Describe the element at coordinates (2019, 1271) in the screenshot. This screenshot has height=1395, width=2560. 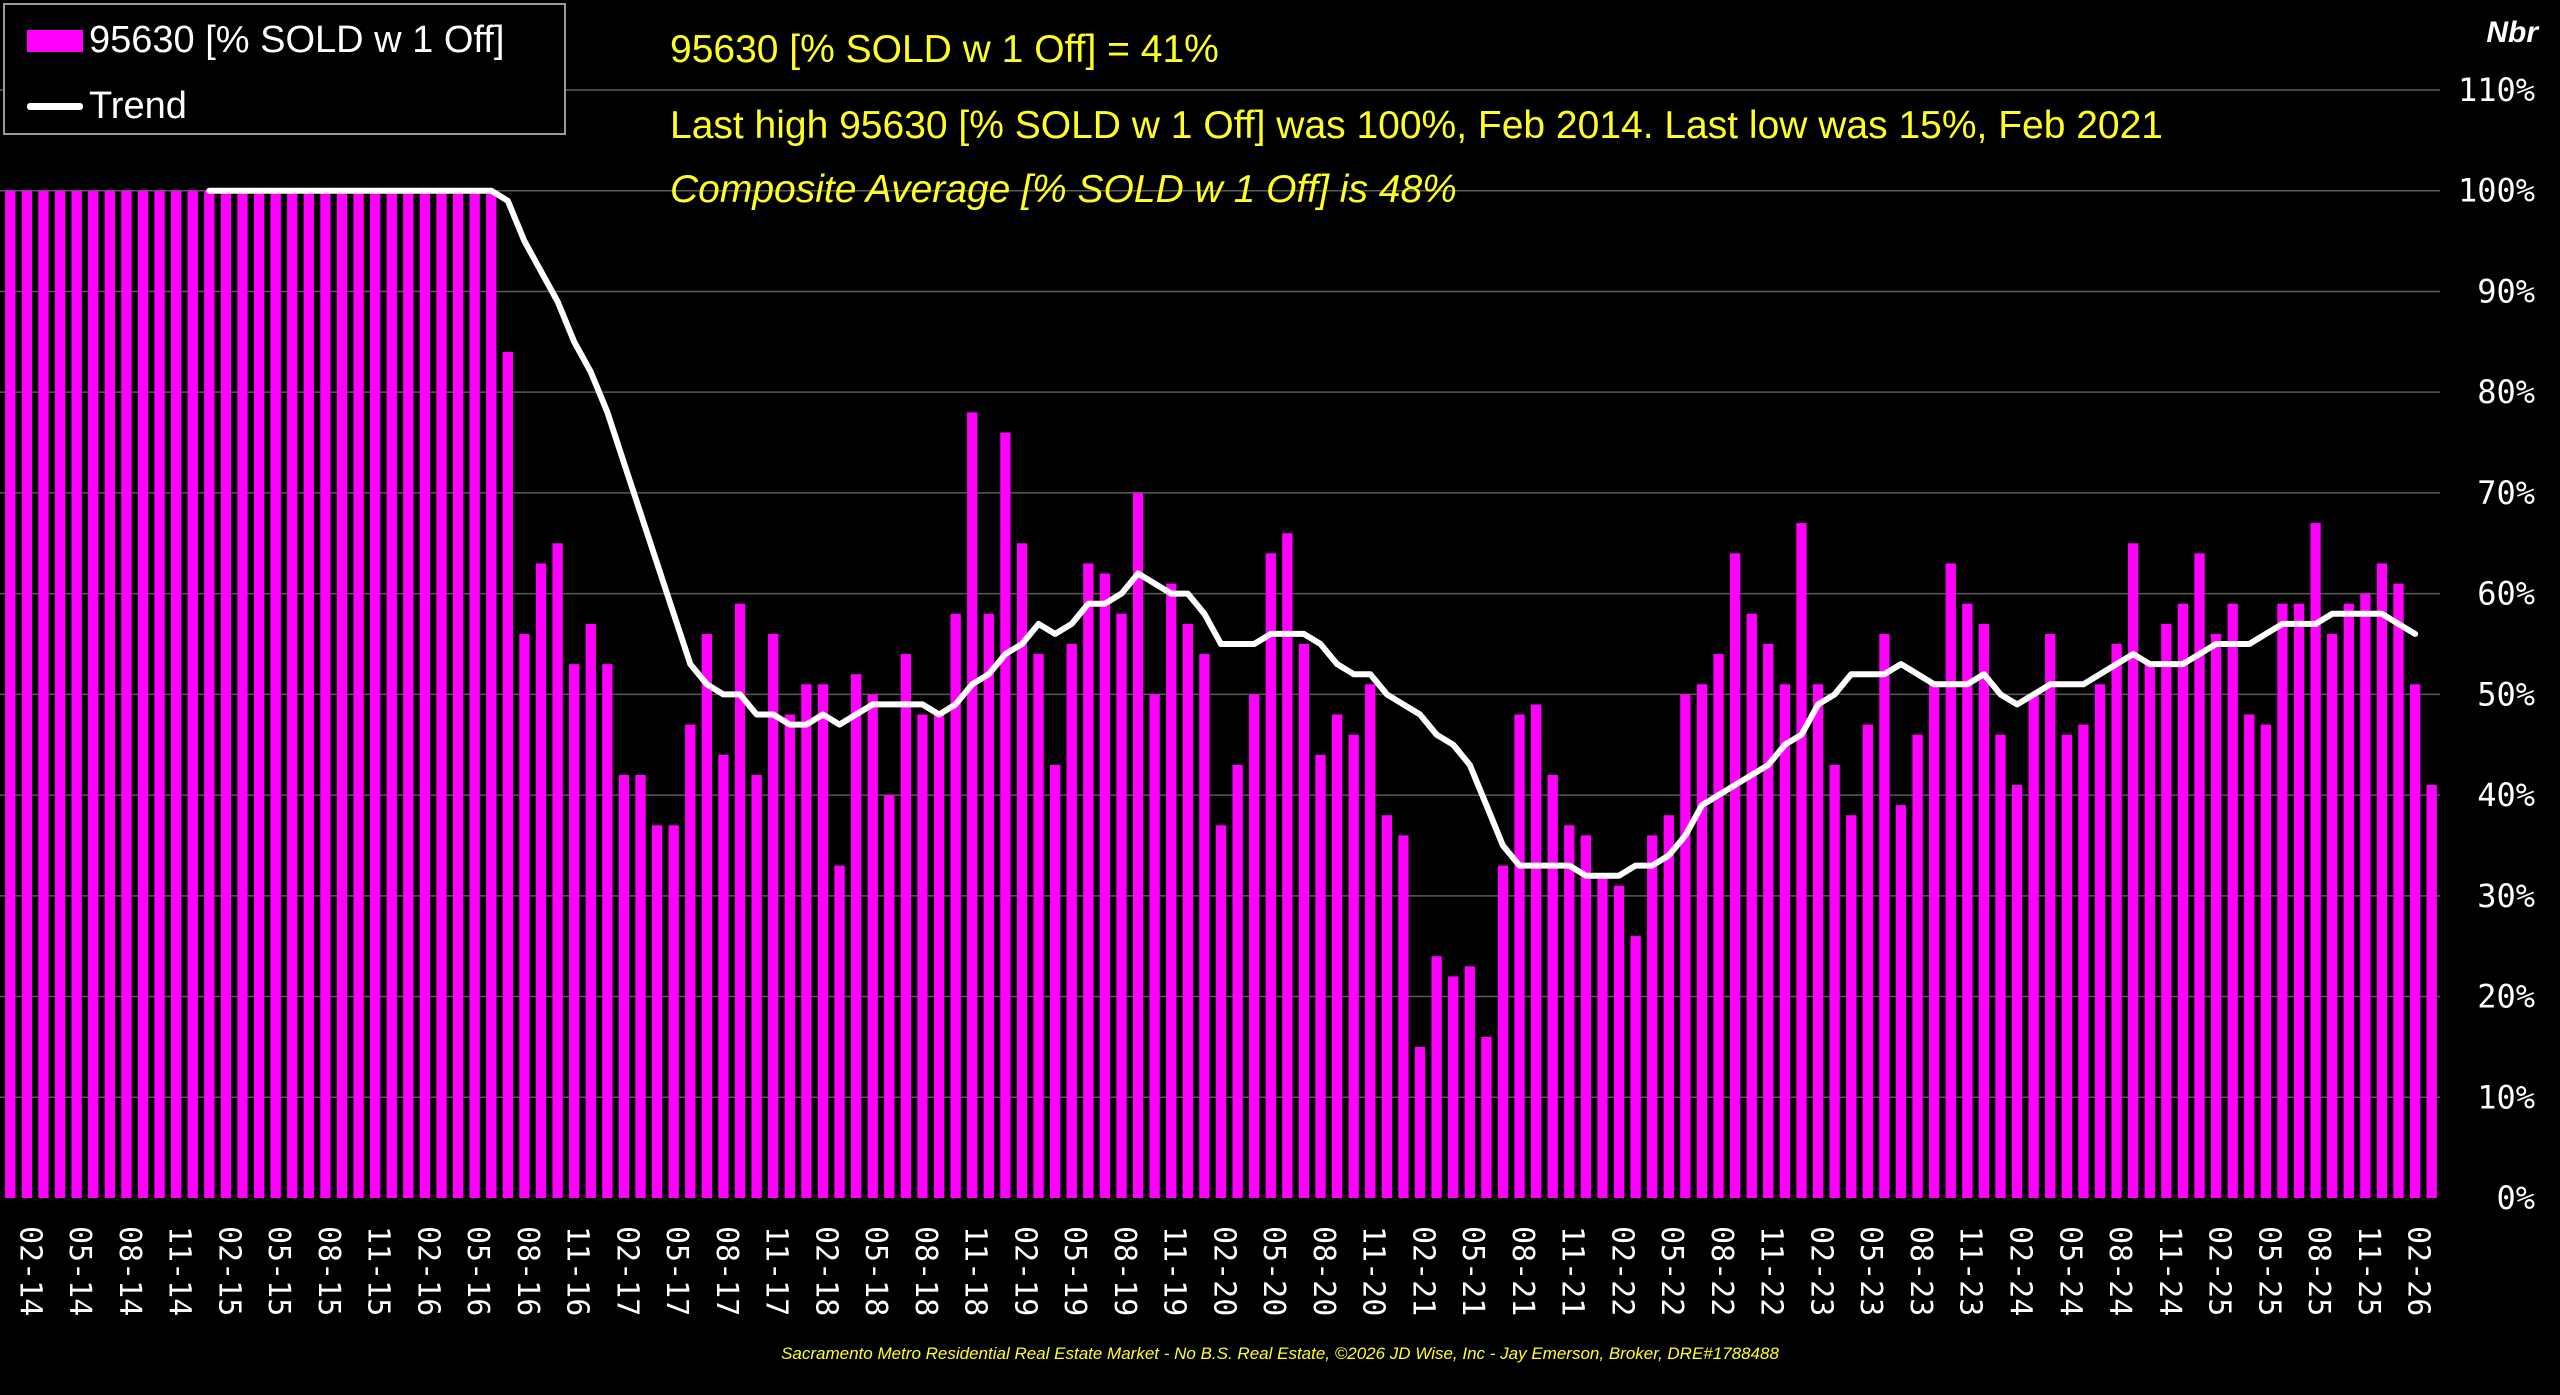
I see `x-tick-label: 02-24` at that location.